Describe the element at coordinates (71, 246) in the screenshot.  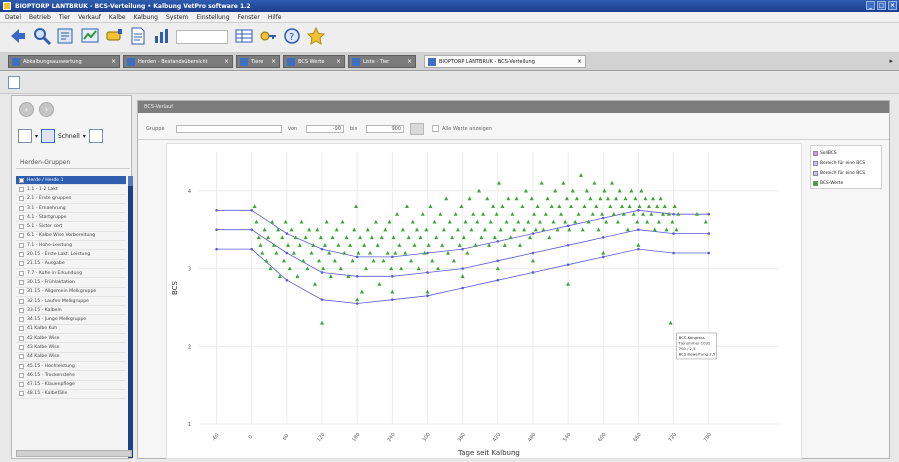
I see `group-list-item: 7.1 - Hohe-Leistung` at that location.